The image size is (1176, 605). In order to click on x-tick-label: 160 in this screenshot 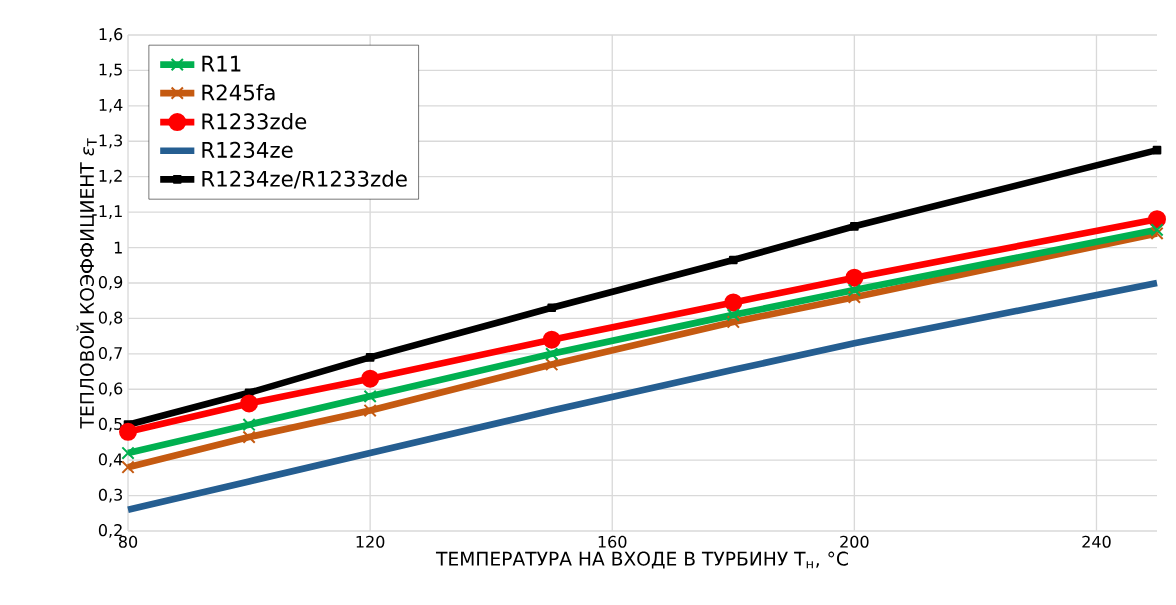, I will do `click(612, 541)`.